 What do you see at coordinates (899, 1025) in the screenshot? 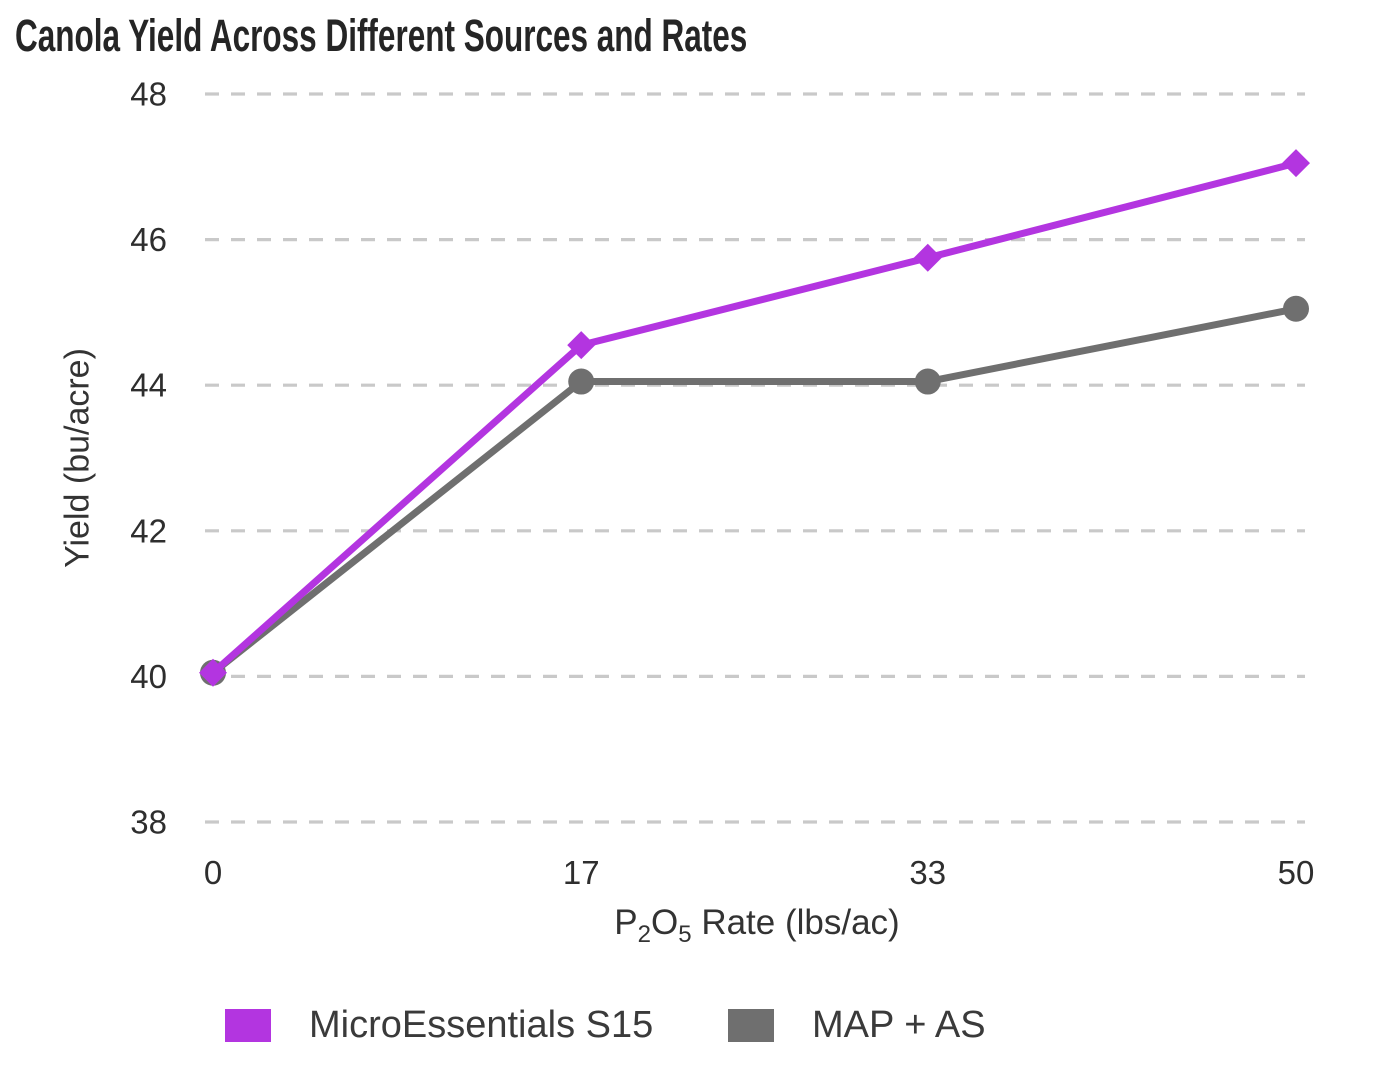
I see `legend-label-map-as: MAP + AS` at bounding box center [899, 1025].